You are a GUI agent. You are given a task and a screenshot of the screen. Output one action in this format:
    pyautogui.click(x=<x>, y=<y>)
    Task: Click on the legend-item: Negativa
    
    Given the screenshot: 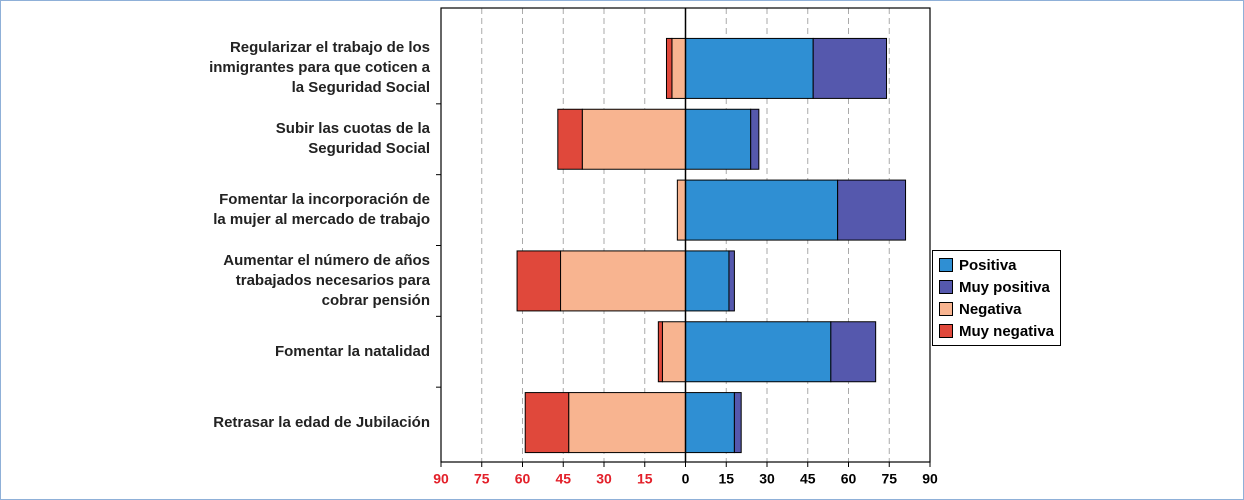 What is the action you would take?
    pyautogui.click(x=996, y=309)
    